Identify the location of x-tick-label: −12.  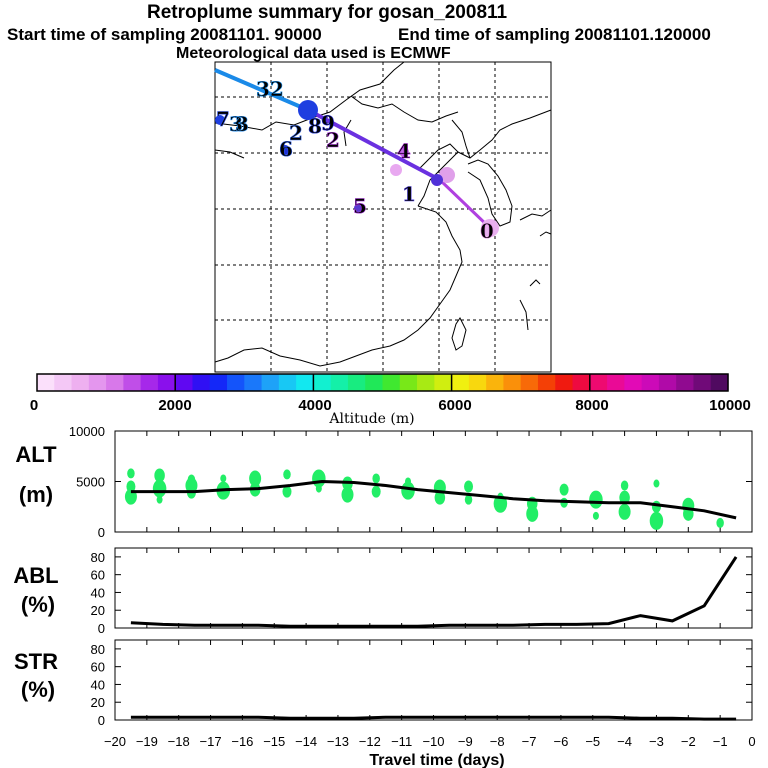
(370, 741).